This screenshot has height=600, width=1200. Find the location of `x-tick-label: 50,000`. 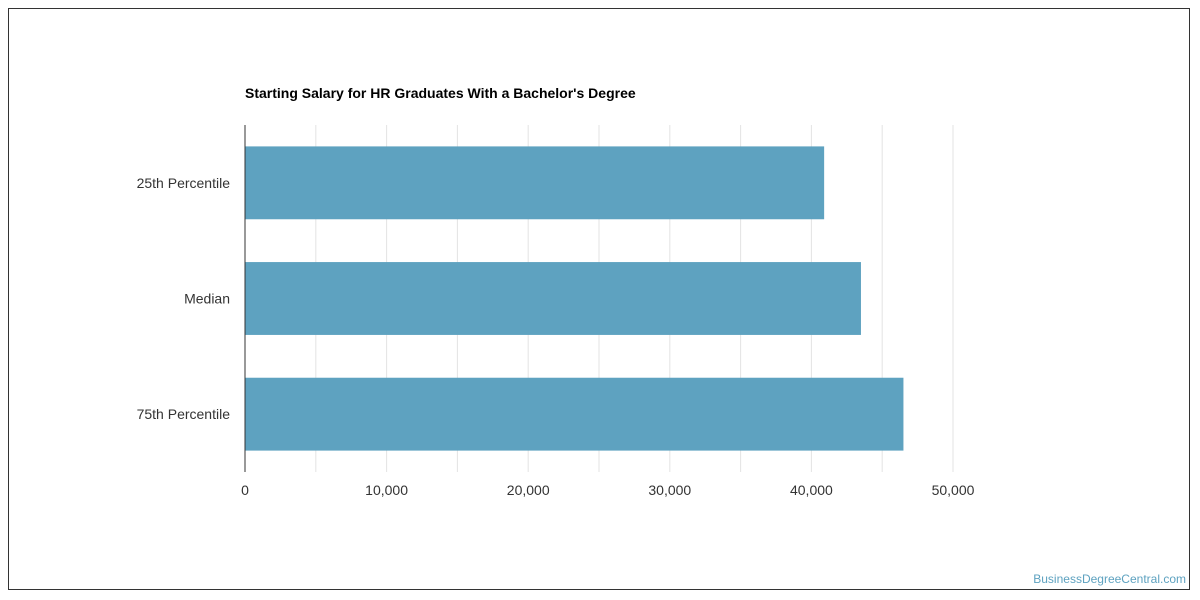

x-tick-label: 50,000 is located at coordinates (953, 490).